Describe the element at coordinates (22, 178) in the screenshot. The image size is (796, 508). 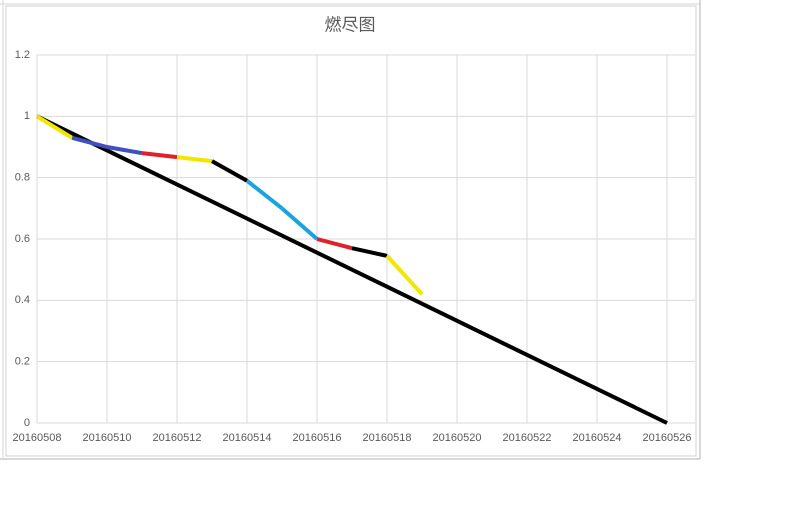
I see `y-tick-label: 0.8` at that location.